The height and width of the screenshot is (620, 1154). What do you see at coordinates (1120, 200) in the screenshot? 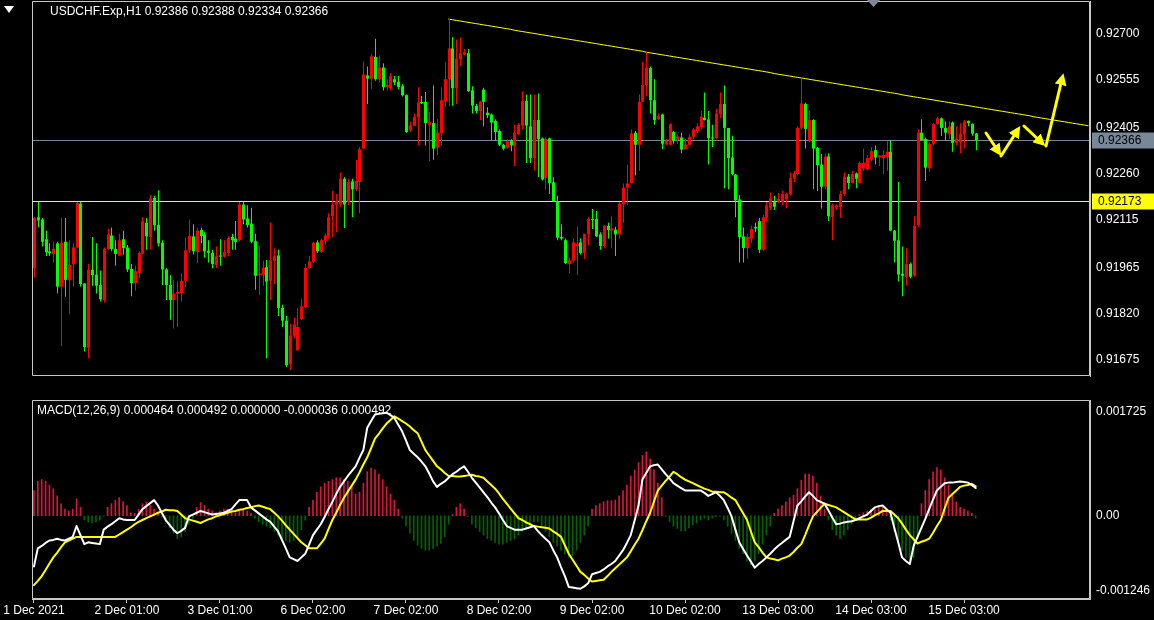
I see `ref-line-label: 0.92173` at bounding box center [1120, 200].